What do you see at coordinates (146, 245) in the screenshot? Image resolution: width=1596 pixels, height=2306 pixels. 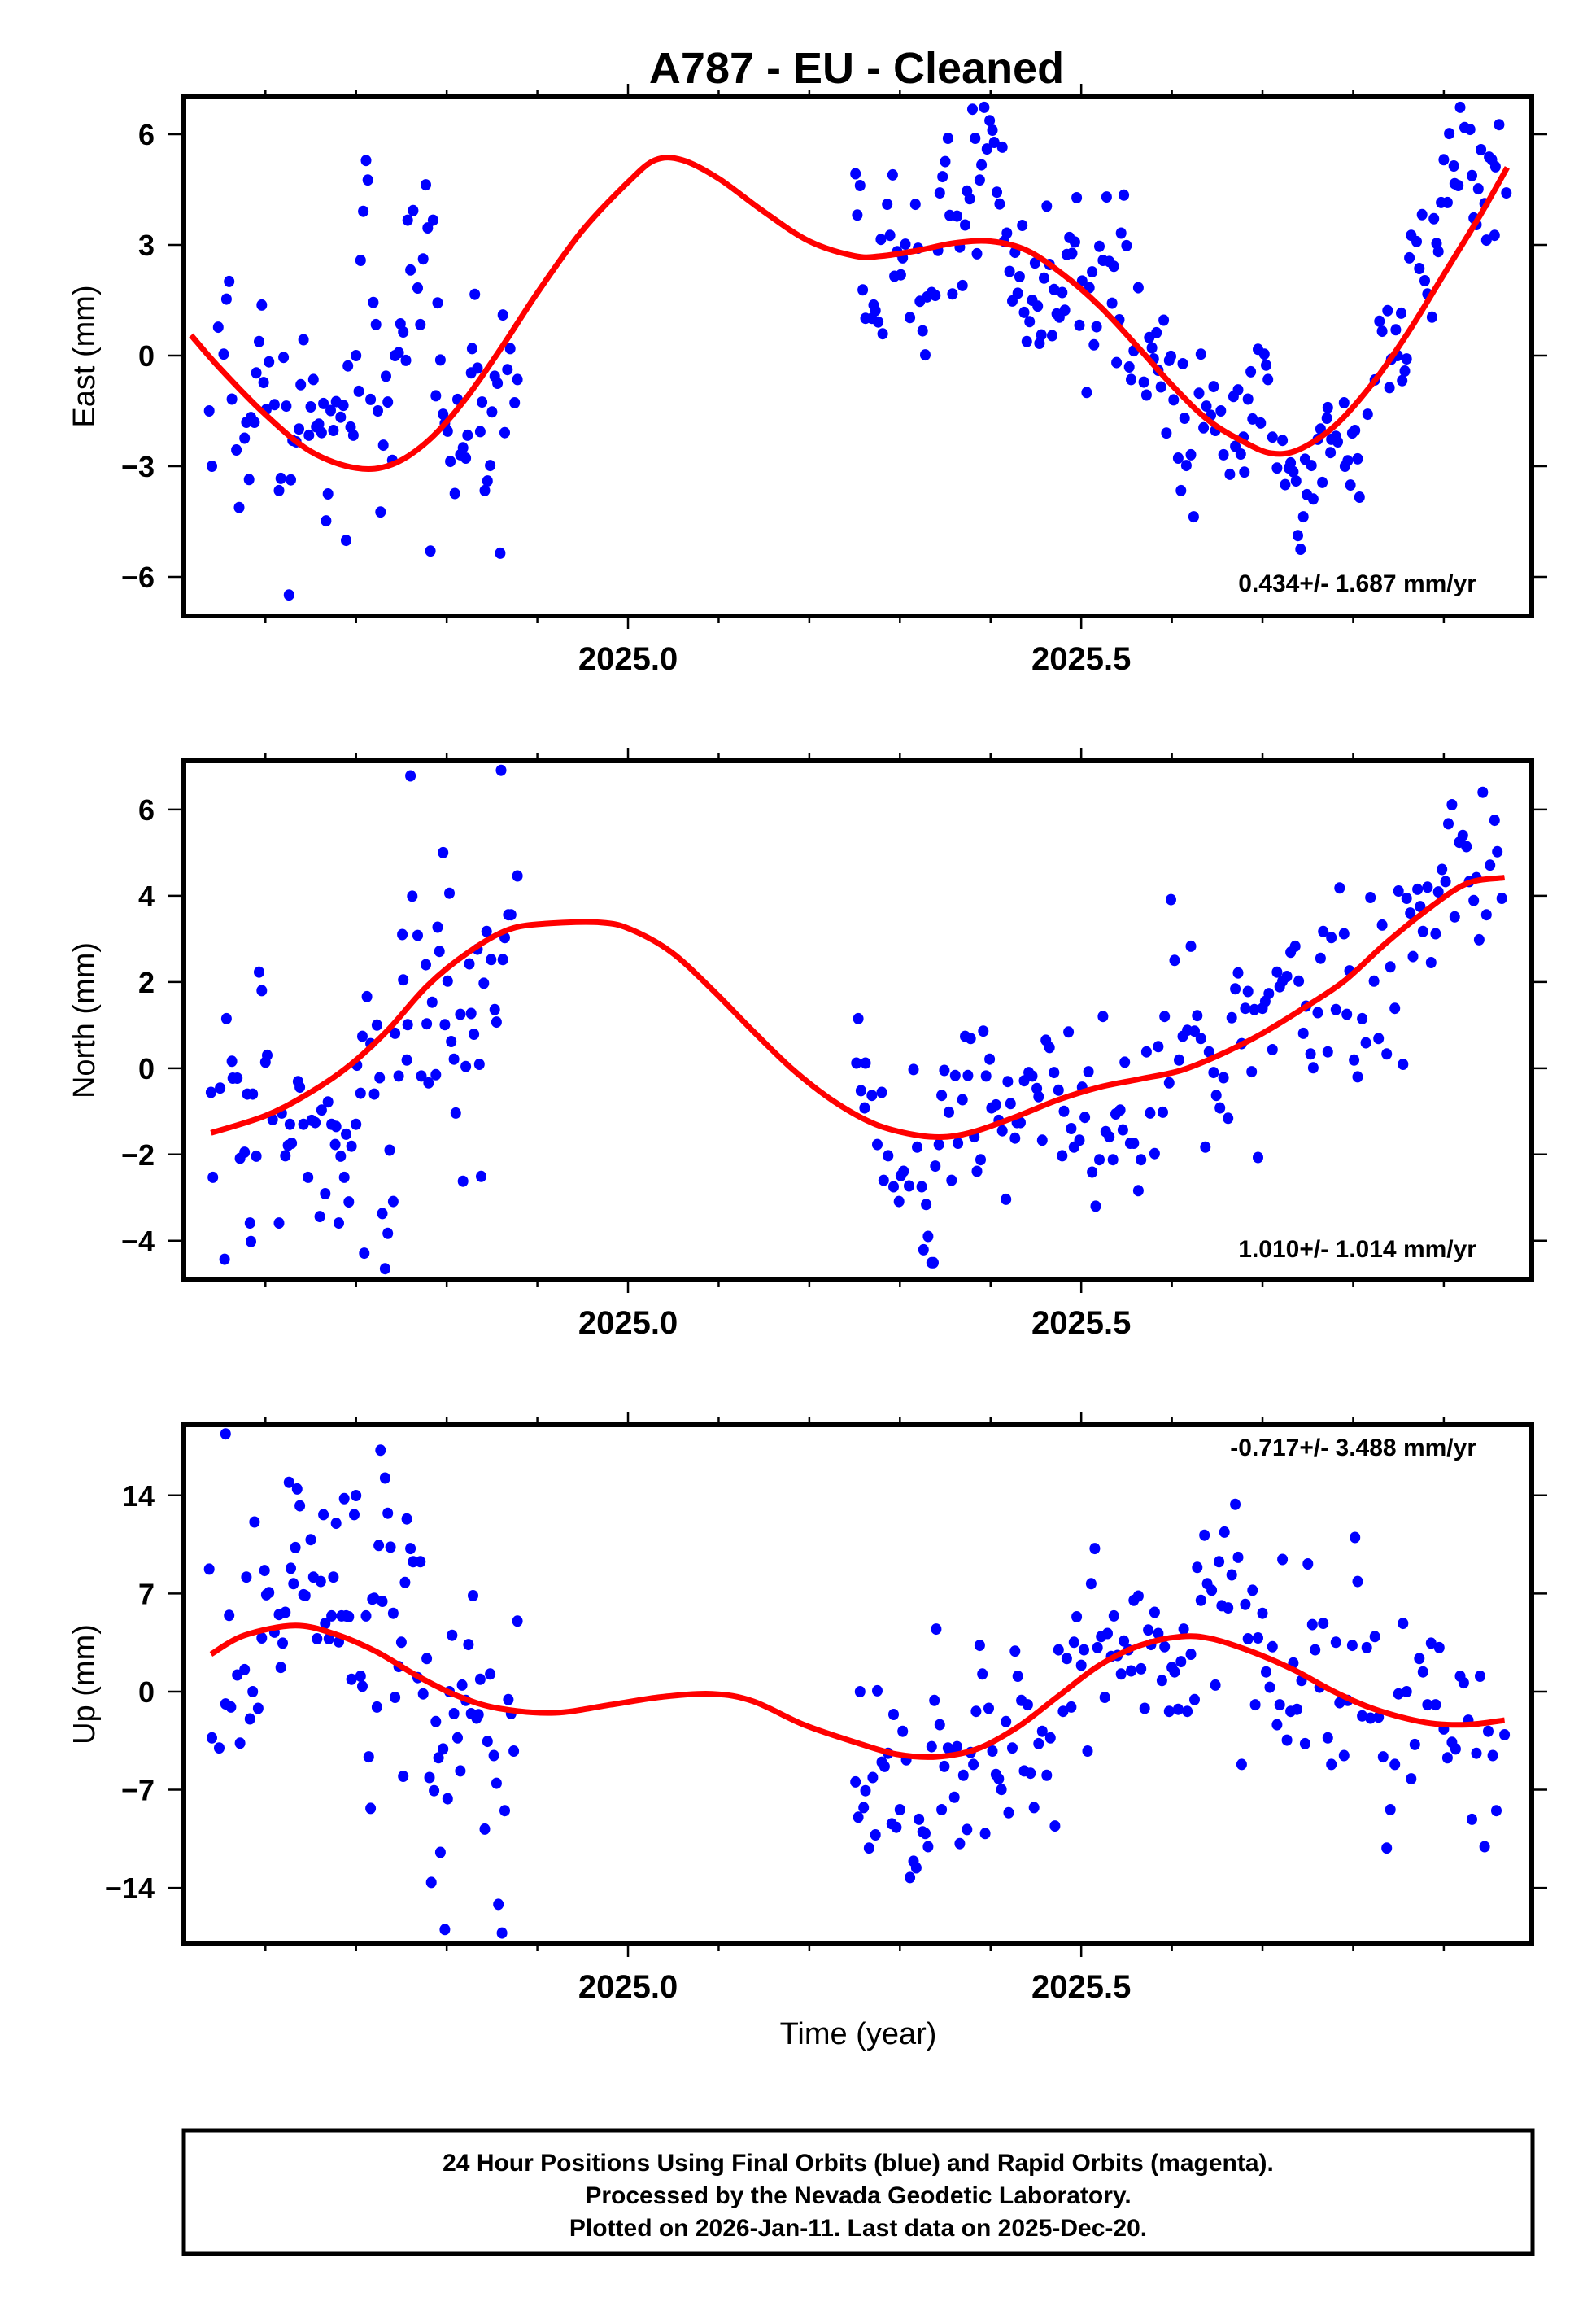 I see `east-y-tick-label: 3` at bounding box center [146, 245].